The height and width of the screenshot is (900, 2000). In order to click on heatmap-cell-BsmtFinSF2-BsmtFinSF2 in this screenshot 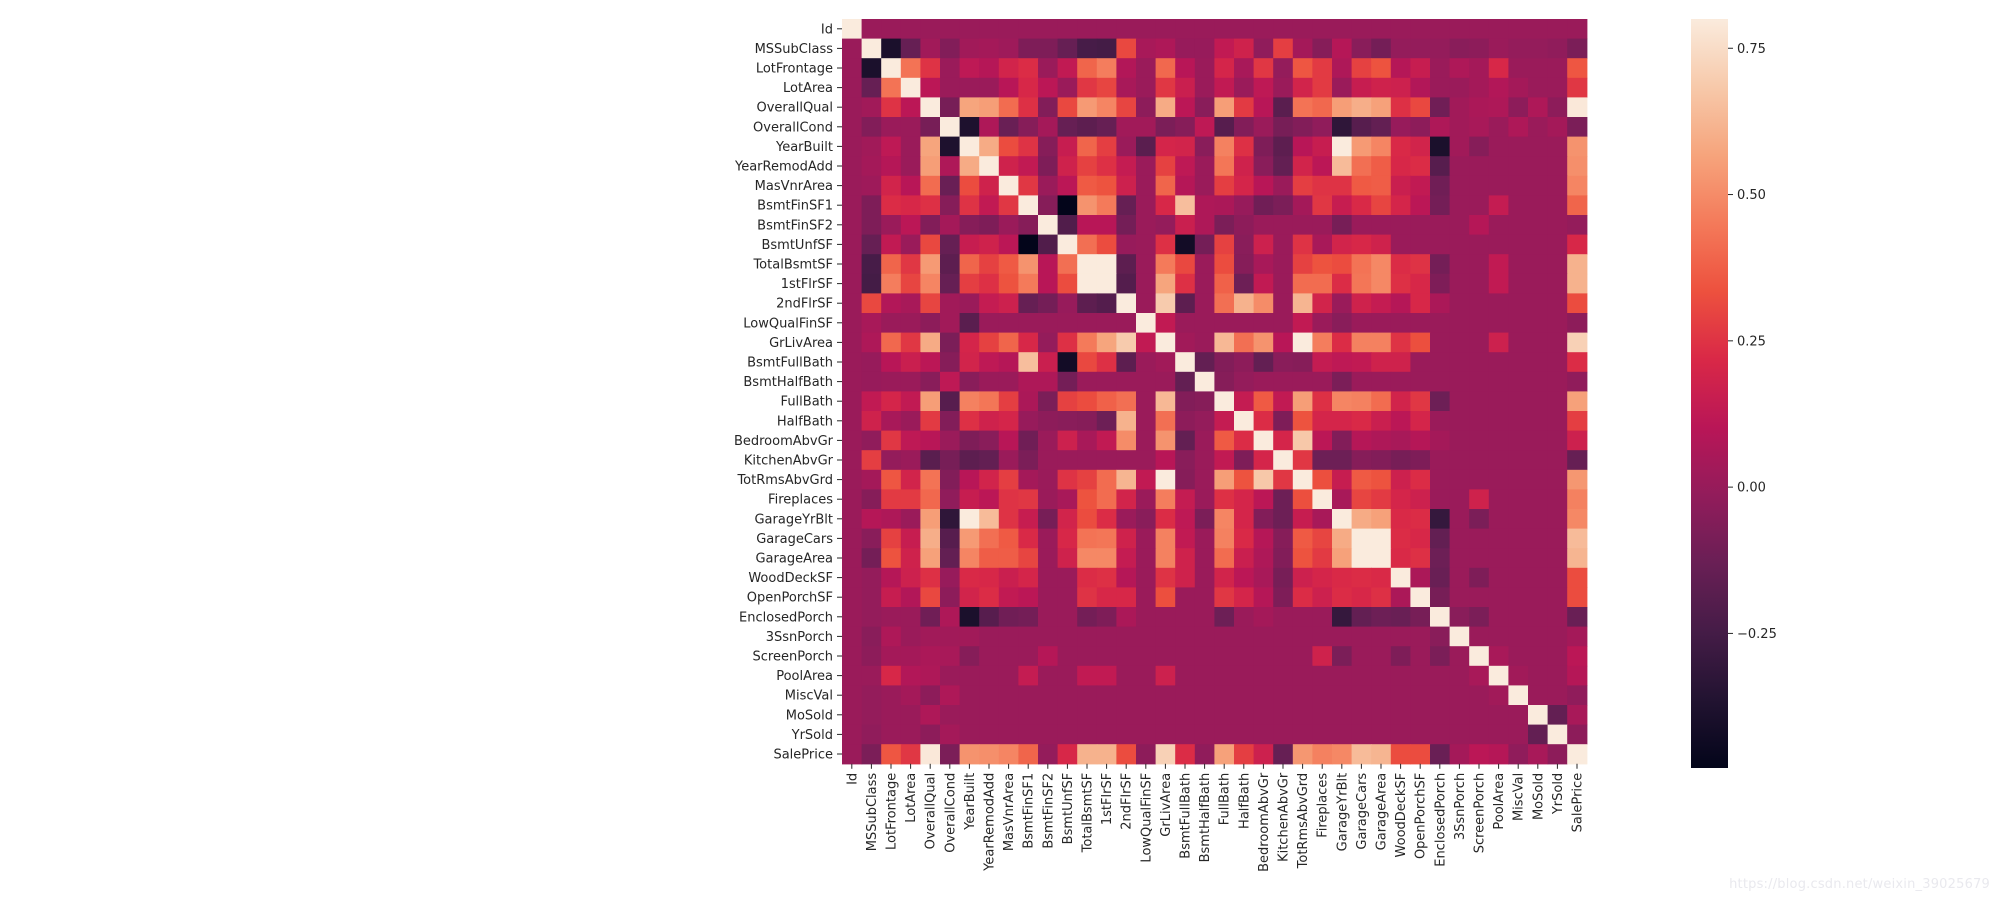, I will do `click(1048, 225)`.